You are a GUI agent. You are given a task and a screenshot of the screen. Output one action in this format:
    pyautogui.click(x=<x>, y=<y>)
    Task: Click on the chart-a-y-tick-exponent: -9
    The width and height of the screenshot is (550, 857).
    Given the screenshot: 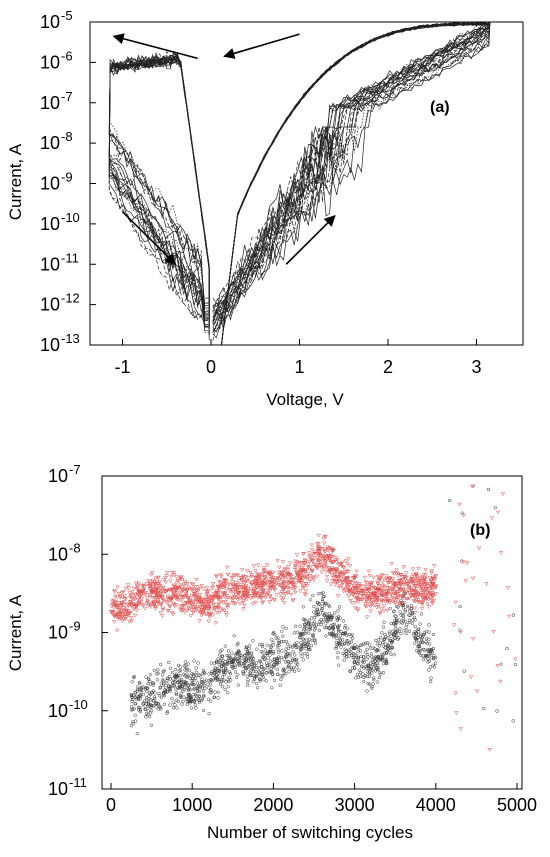 What is the action you would take?
    pyautogui.click(x=67, y=177)
    